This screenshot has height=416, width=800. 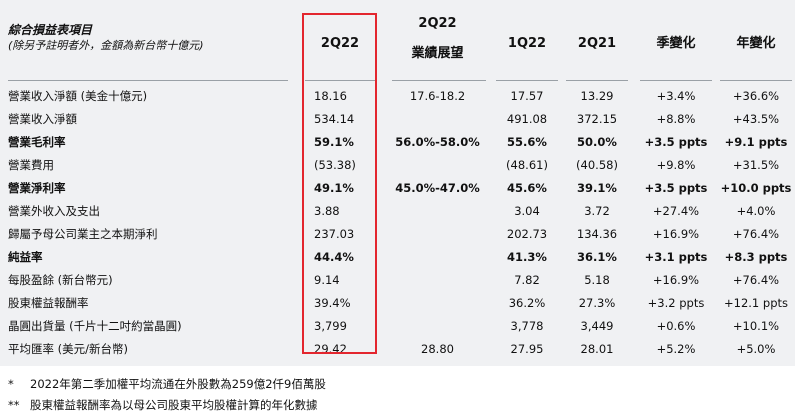 I want to click on cell-guidance: 28.80, so click(x=437, y=349).